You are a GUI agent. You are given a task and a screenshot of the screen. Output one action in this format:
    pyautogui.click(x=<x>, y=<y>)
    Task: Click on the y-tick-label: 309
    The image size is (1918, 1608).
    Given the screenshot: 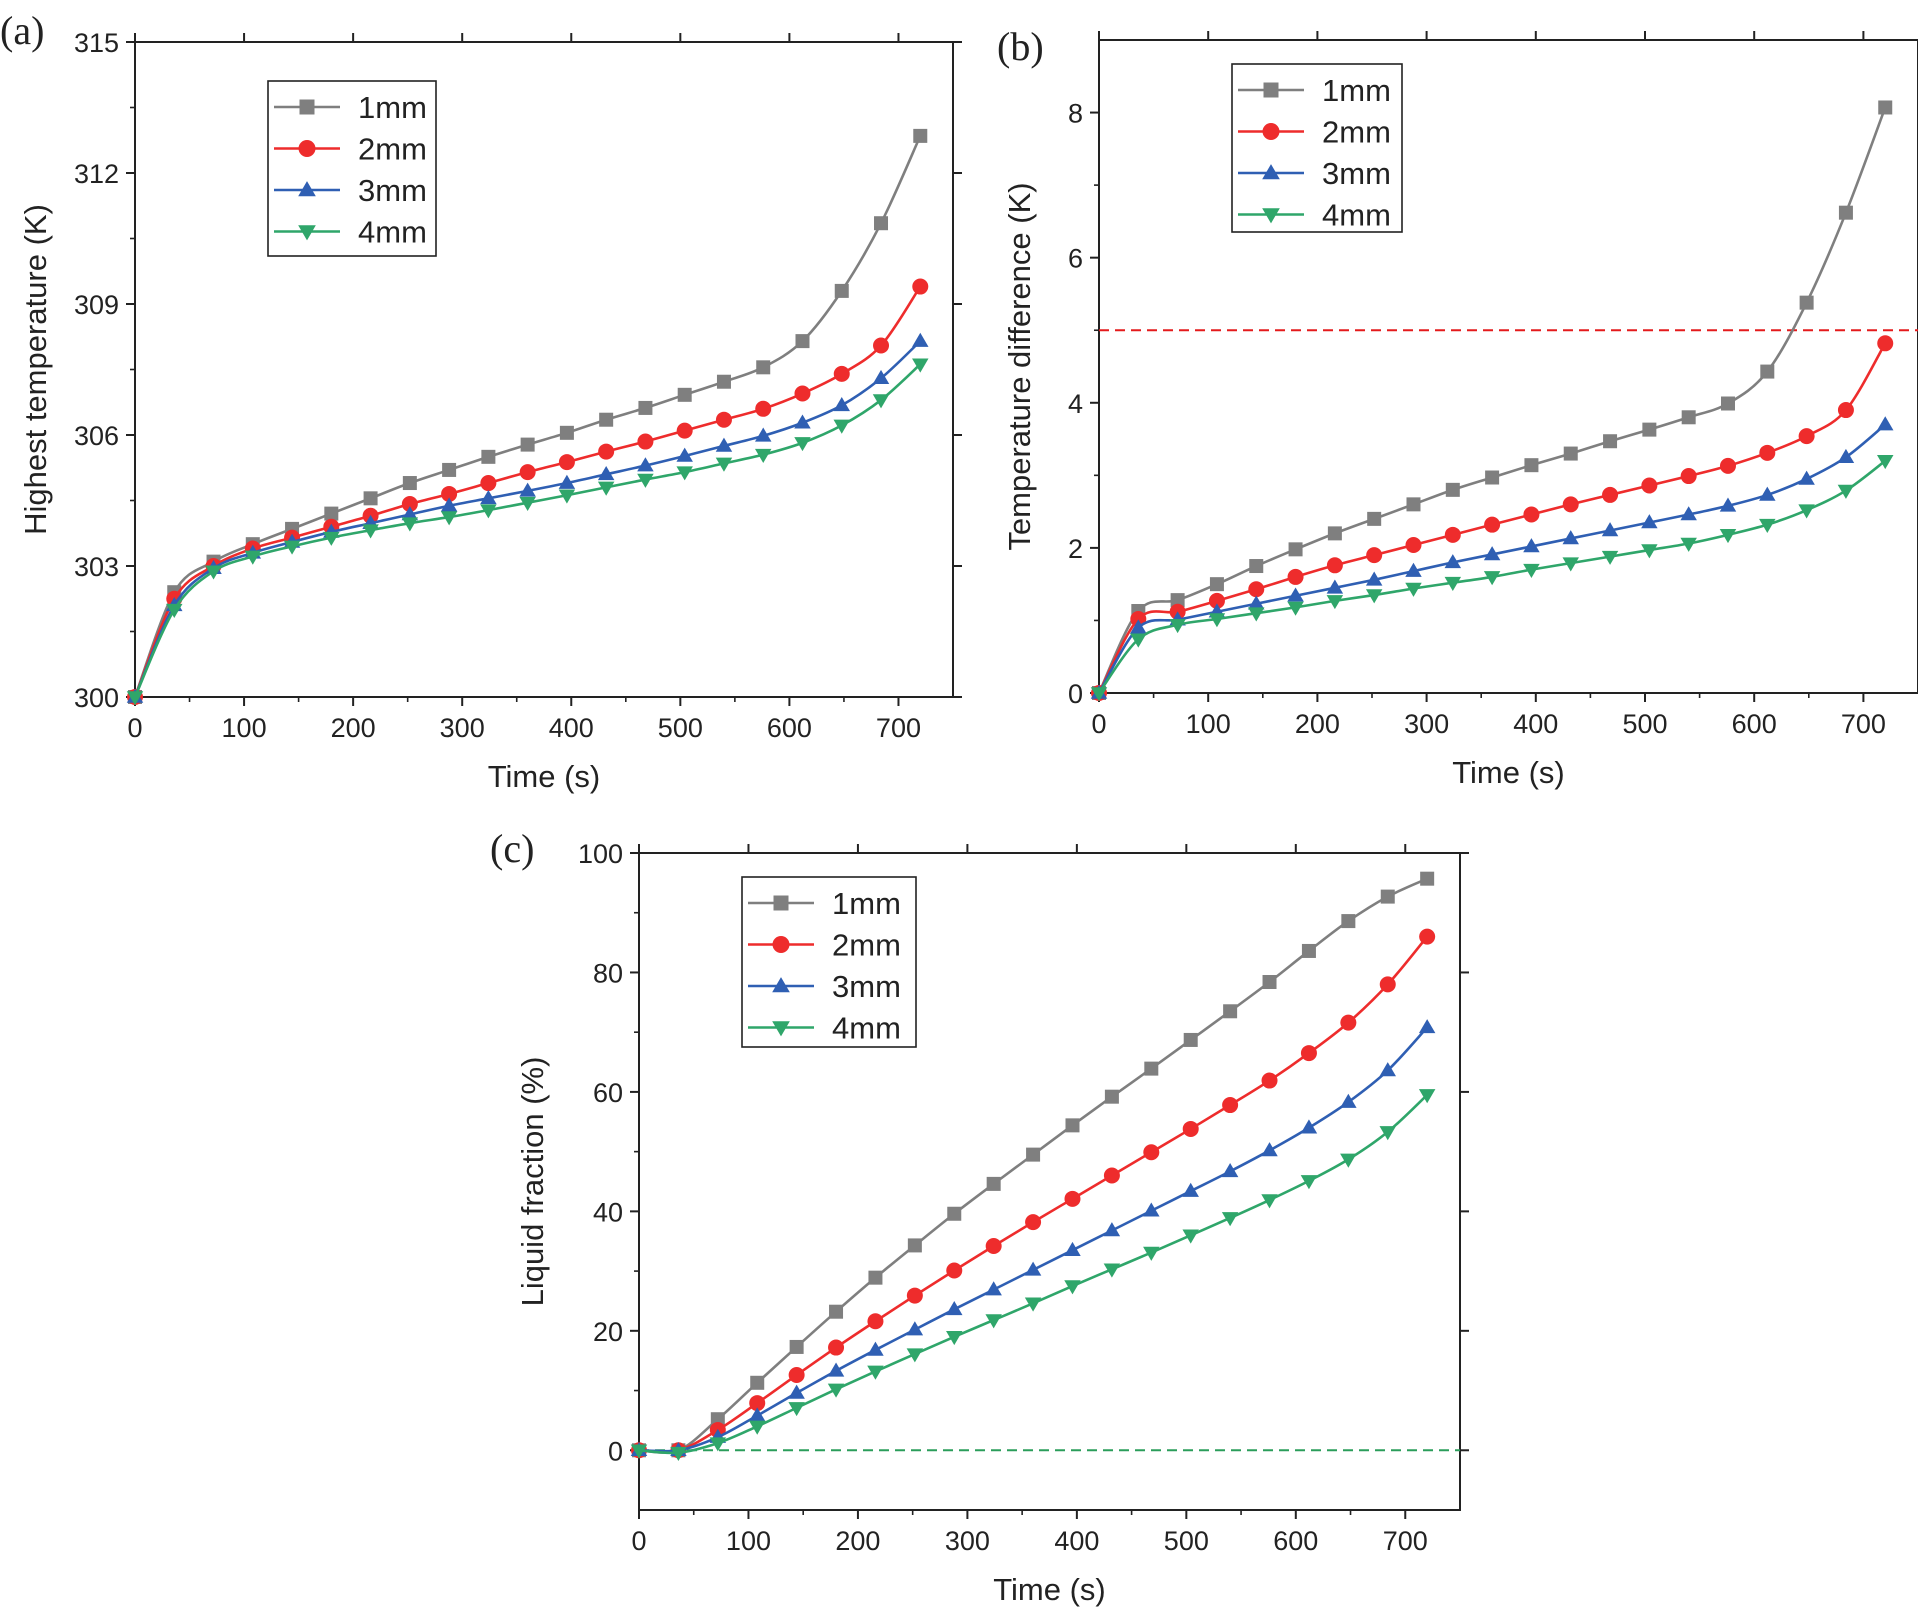 What is the action you would take?
    pyautogui.click(x=96, y=305)
    